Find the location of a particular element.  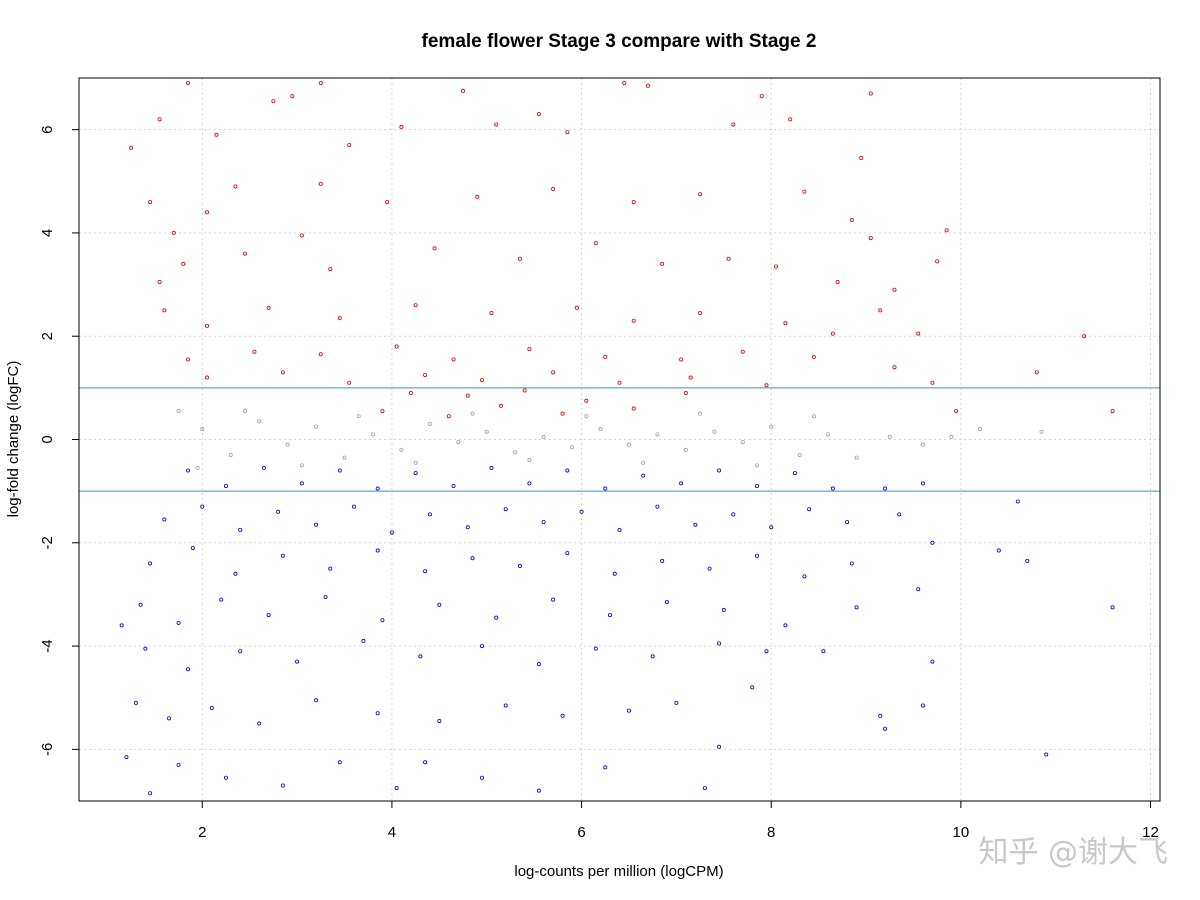

x-tick-label: 2 is located at coordinates (202, 832).